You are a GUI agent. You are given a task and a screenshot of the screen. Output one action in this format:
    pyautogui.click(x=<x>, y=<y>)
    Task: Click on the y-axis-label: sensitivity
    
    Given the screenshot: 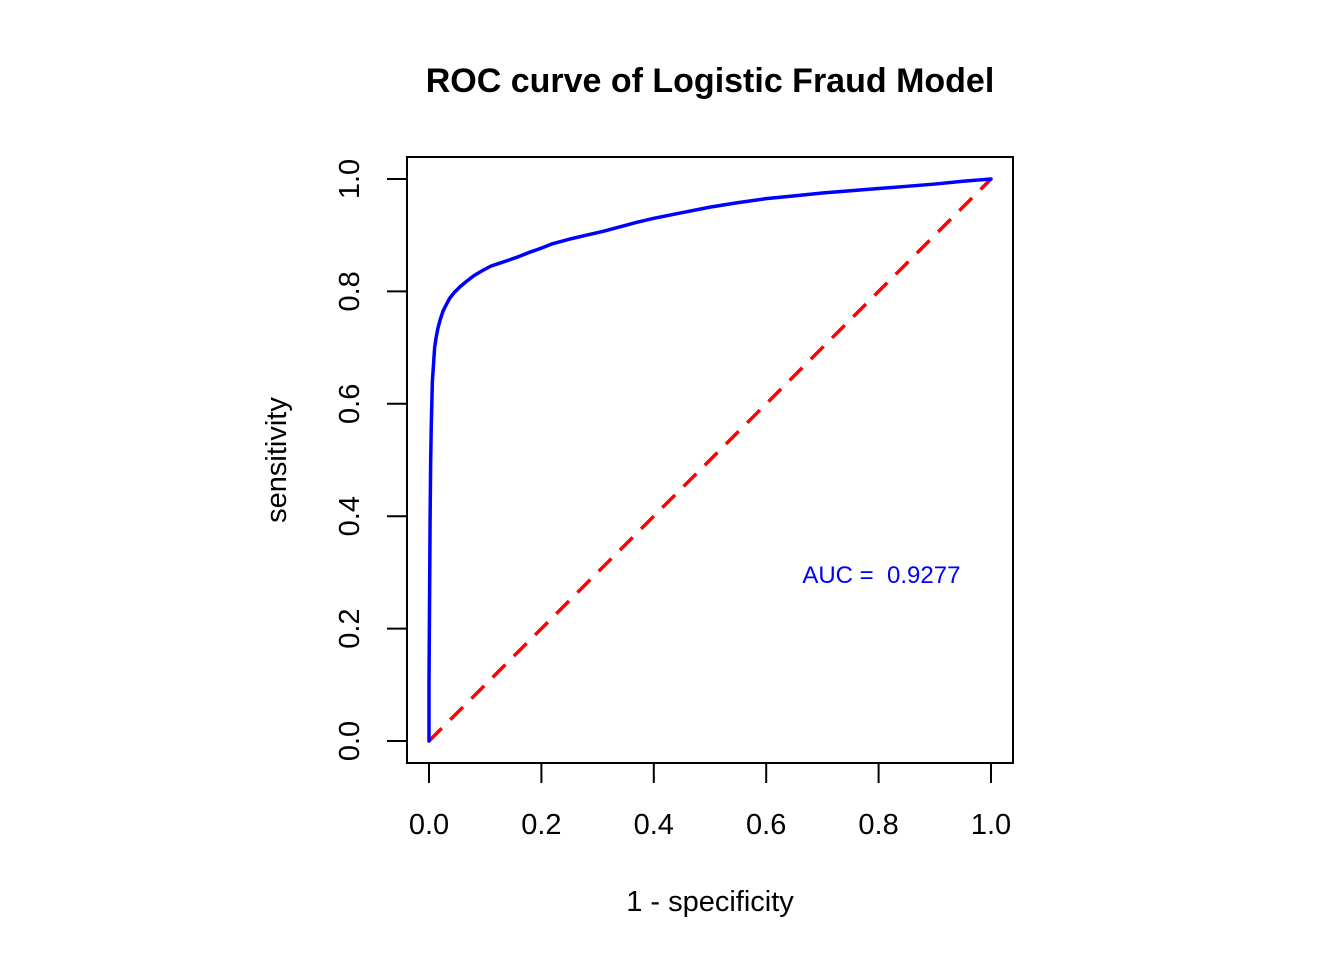 What is the action you would take?
    pyautogui.click(x=277, y=460)
    